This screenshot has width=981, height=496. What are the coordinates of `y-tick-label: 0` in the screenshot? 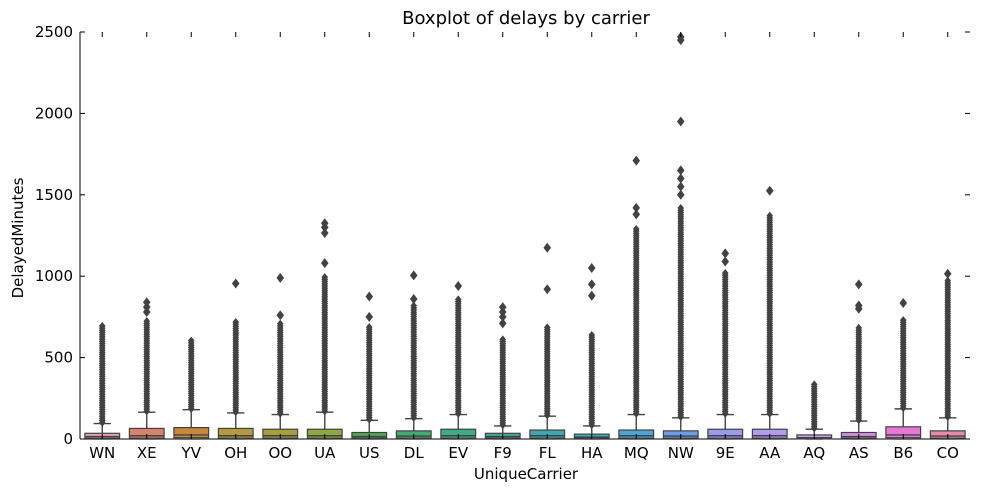 It's located at (68, 439).